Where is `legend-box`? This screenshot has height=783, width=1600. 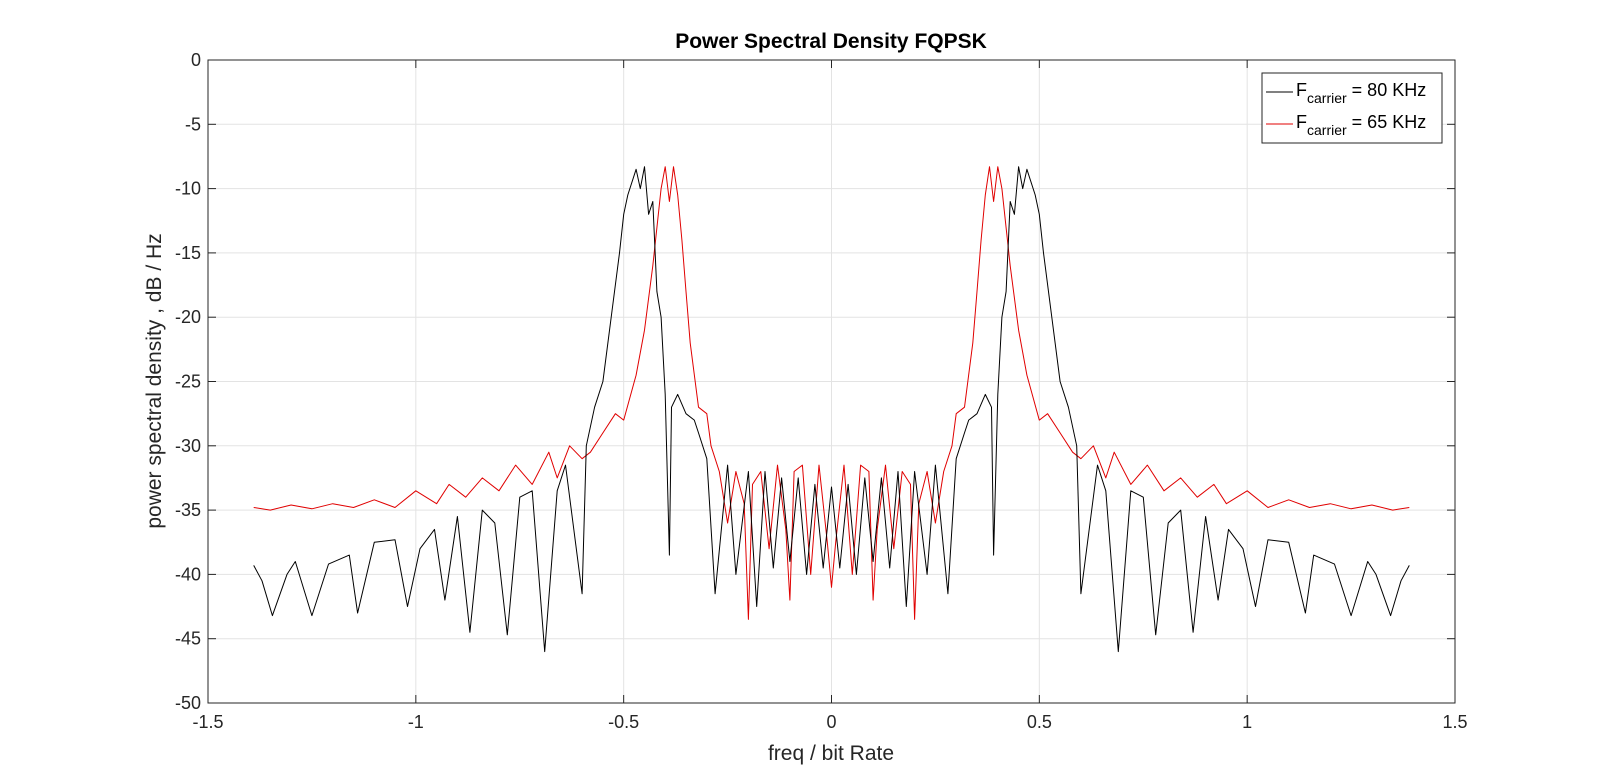
legend-box is located at coordinates (1352, 108).